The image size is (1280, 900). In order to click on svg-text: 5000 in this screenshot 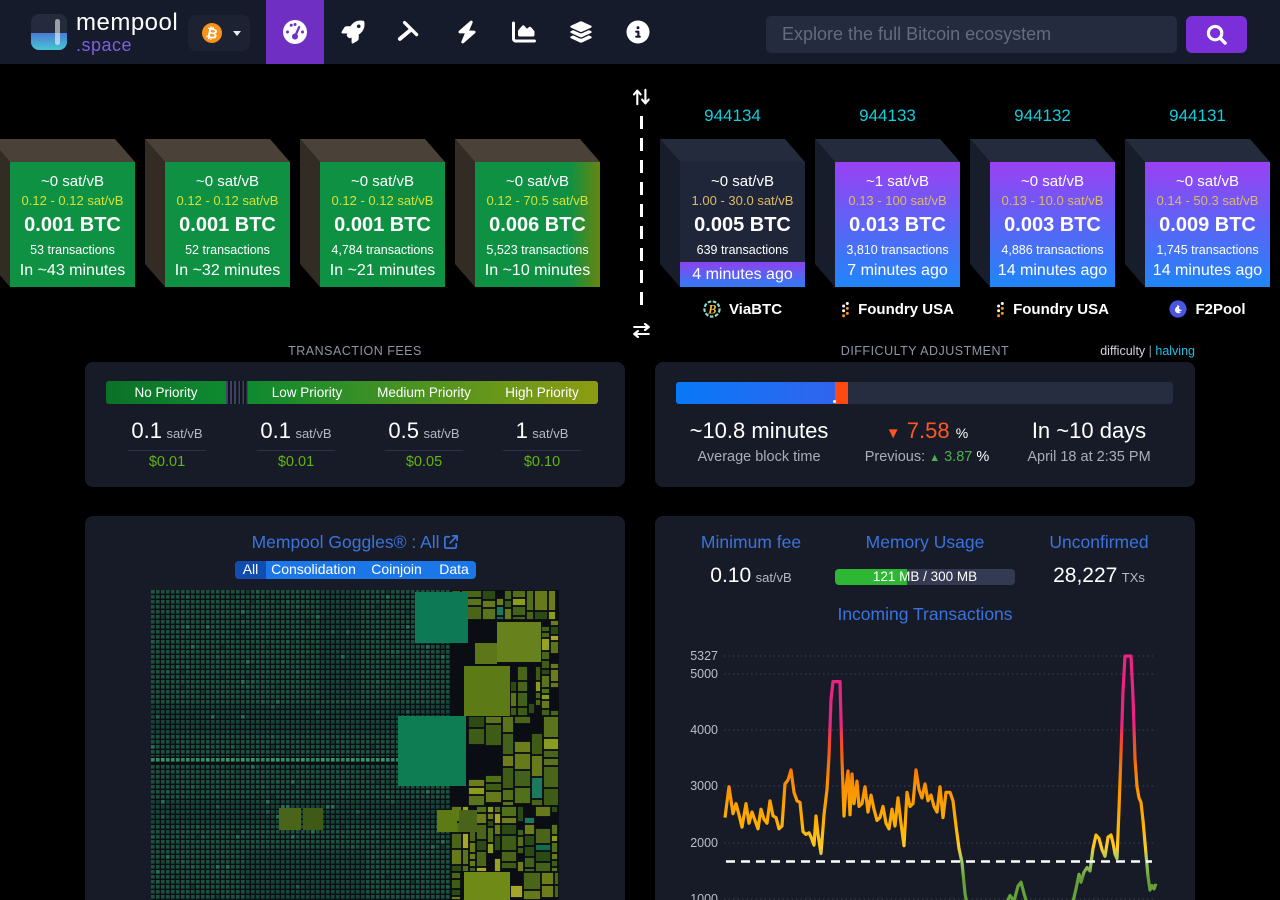, I will do `click(704, 674)`.